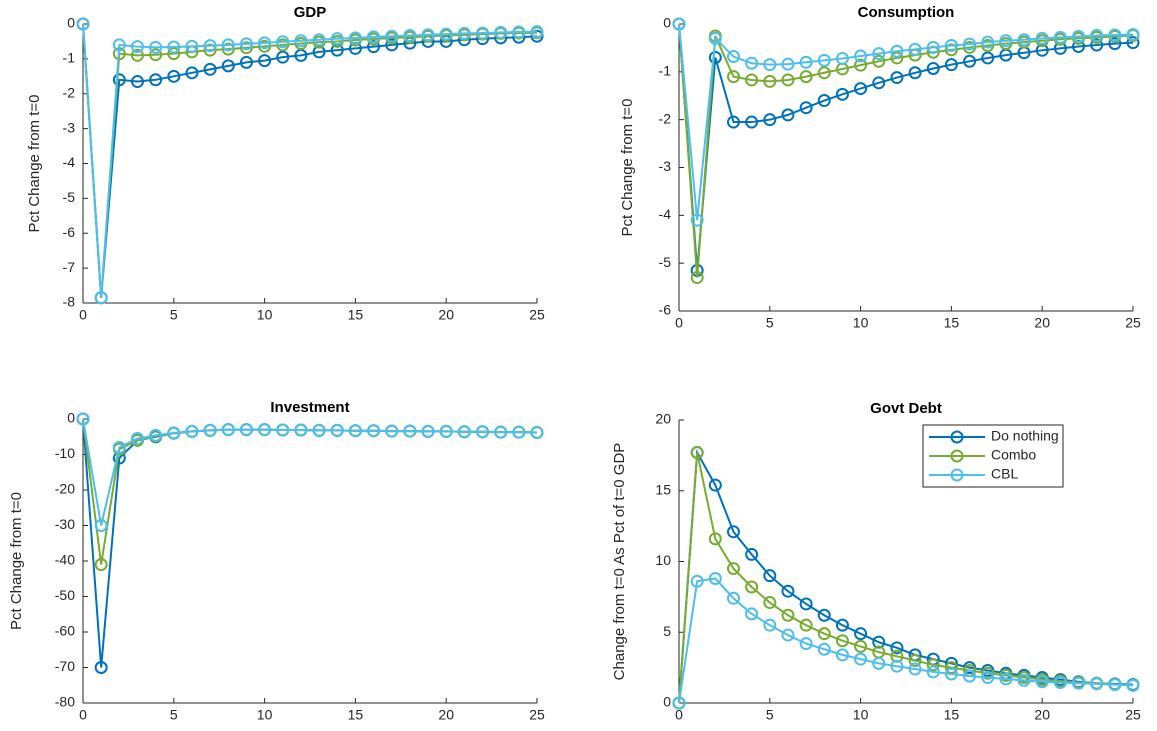 The width and height of the screenshot is (1157, 731). What do you see at coordinates (667, 23) in the screenshot?
I see `y-tick-label: 0` at bounding box center [667, 23].